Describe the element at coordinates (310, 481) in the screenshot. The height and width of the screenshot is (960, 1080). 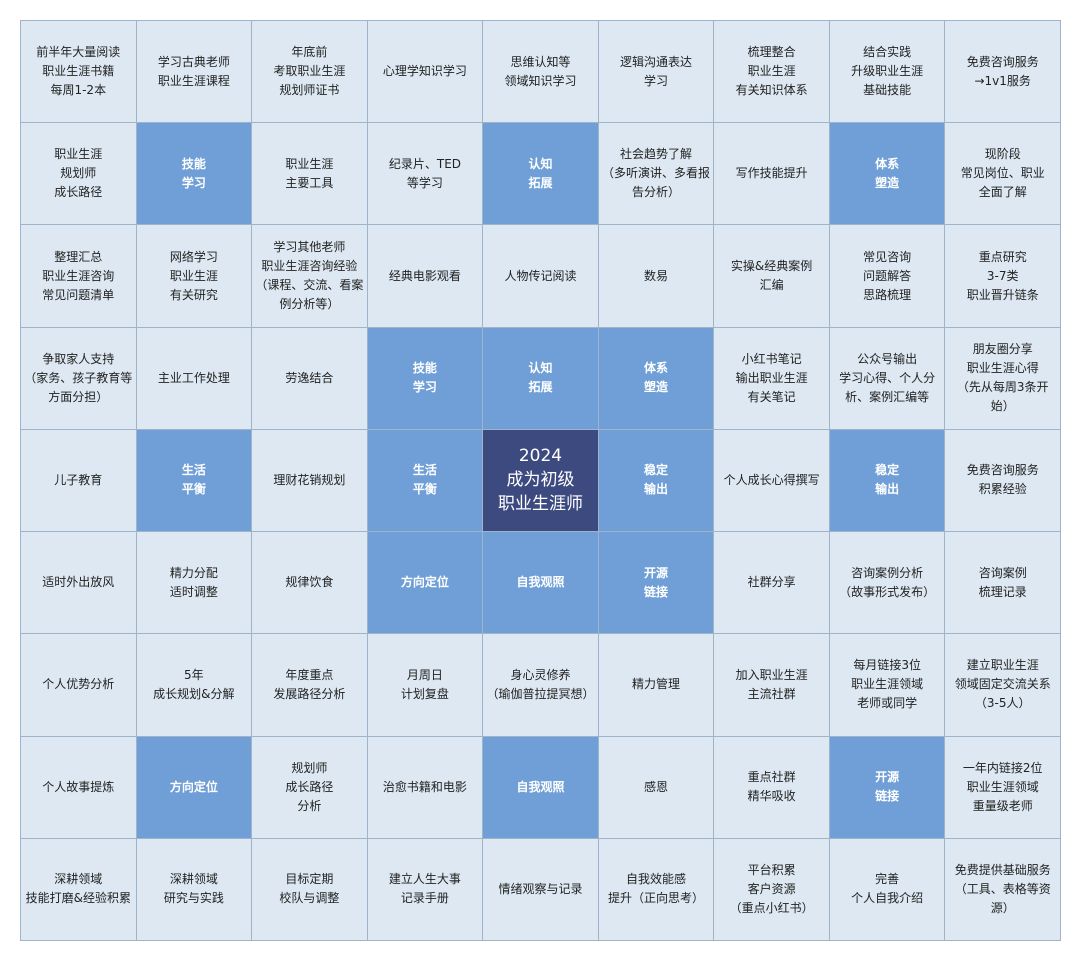
I see `goal-cell: 理财花销规划` at that location.